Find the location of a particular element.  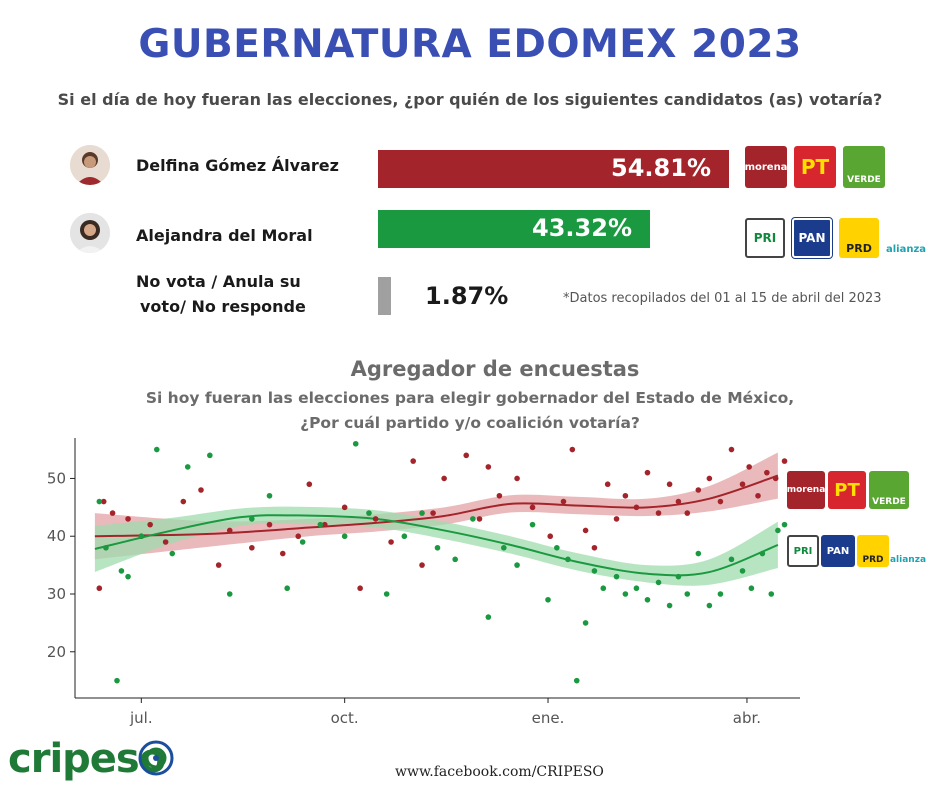

candidate-name-delfina: Delfina Gómez Álvarez is located at coordinates (237, 165).